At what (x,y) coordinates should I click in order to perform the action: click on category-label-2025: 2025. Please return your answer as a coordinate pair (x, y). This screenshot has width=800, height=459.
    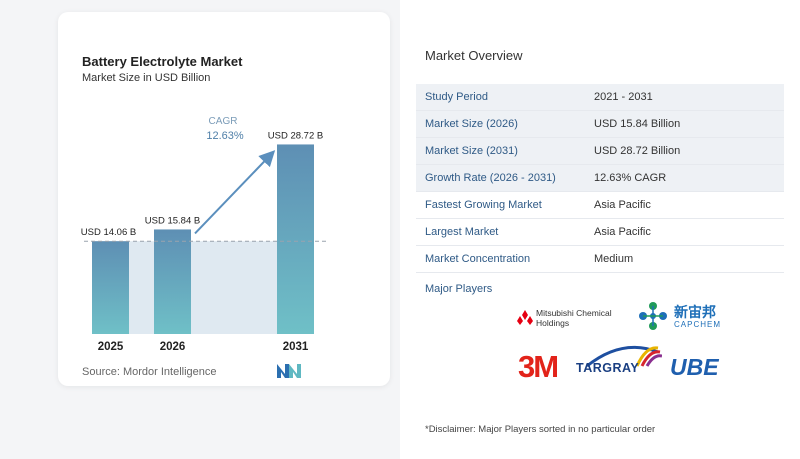
    Looking at the image, I should click on (111, 347).